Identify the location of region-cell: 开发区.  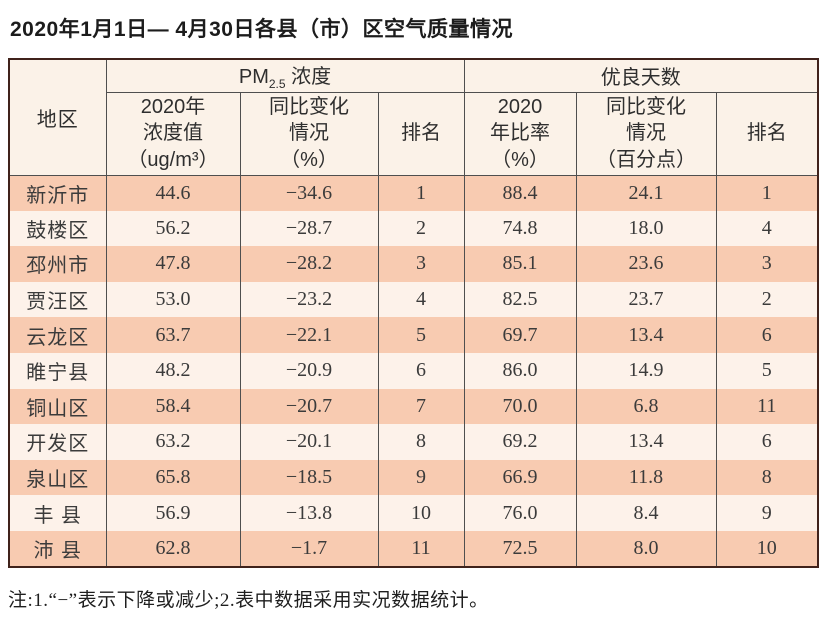
(58, 444).